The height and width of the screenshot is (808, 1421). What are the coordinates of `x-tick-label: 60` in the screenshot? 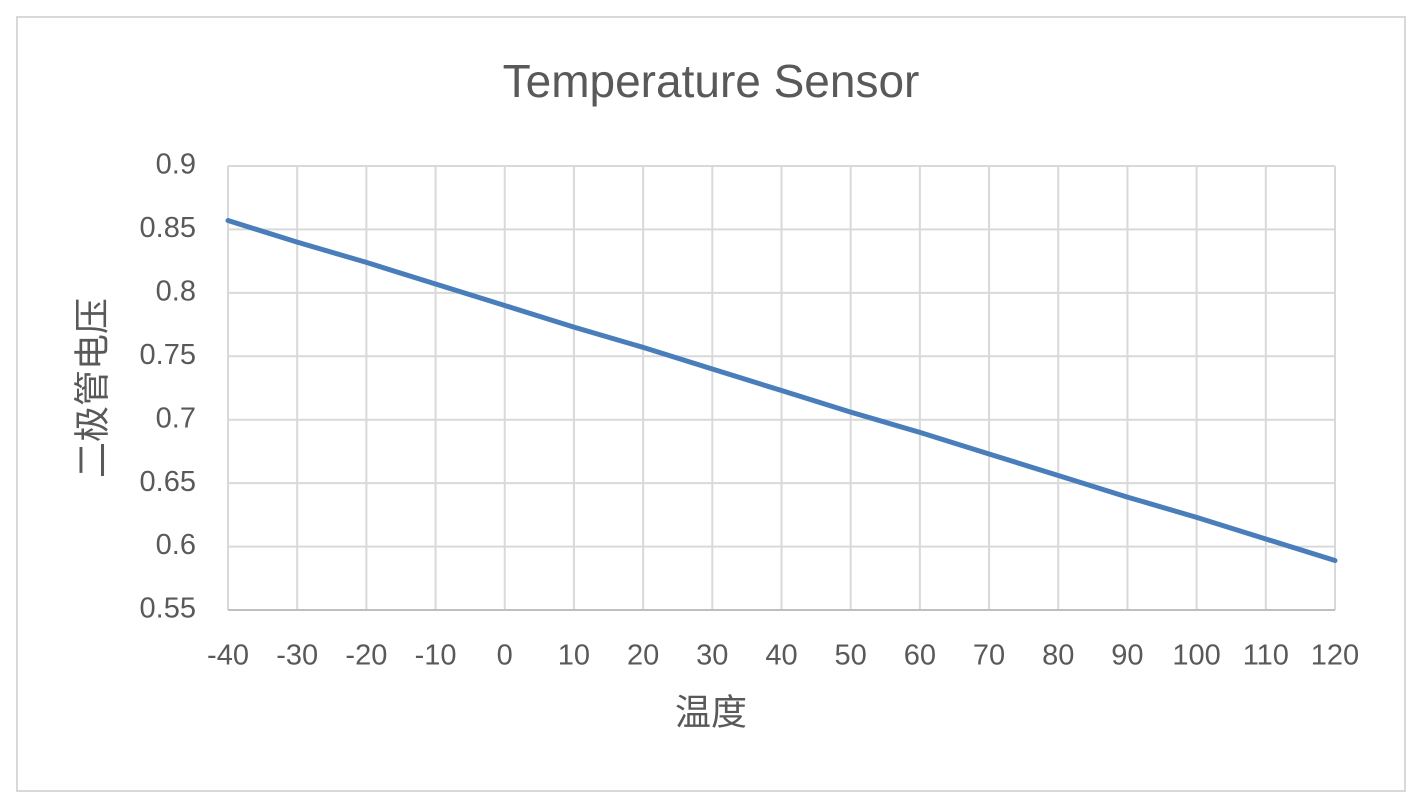 It's located at (920, 656).